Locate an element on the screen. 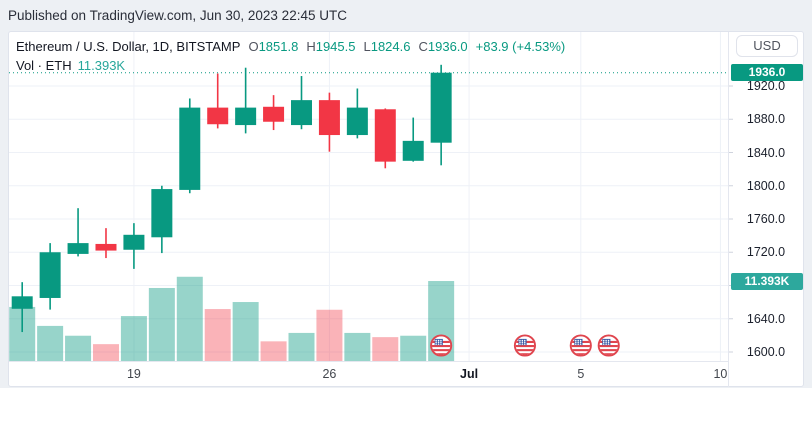 The width and height of the screenshot is (812, 429). ohlc-close: C1936.0 is located at coordinates (443, 46).